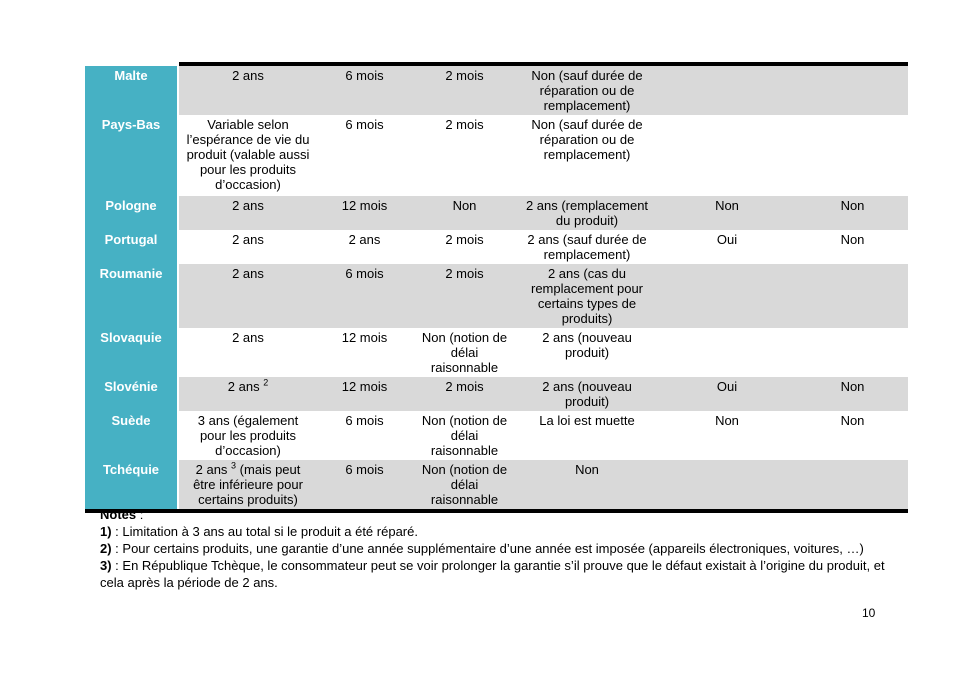 The image size is (963, 681). What do you see at coordinates (587, 420) in the screenshot?
I see `table-cell: La loi est muette` at bounding box center [587, 420].